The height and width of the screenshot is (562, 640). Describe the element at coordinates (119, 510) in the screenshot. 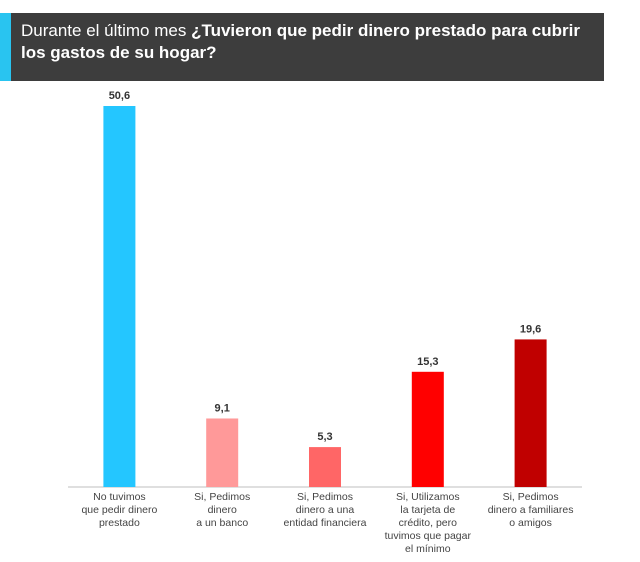

I see `category-label-1: No tuvimos que pedir dinero prestado` at that location.